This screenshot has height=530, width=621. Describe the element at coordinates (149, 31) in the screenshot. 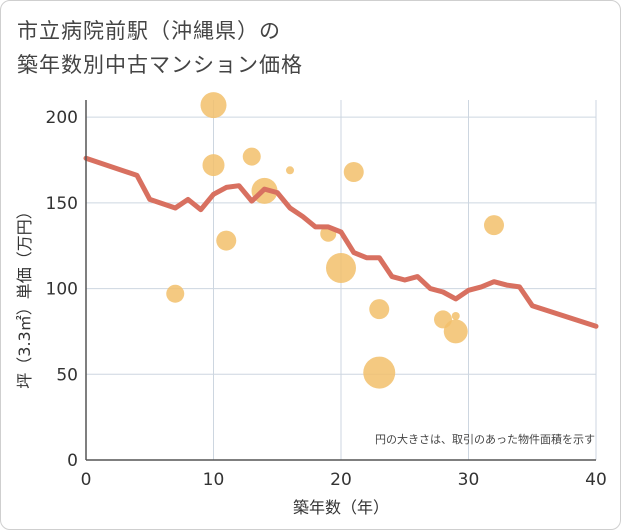

I see `chart-title-line1: 市立病院前駅（沖縄県）の` at that location.